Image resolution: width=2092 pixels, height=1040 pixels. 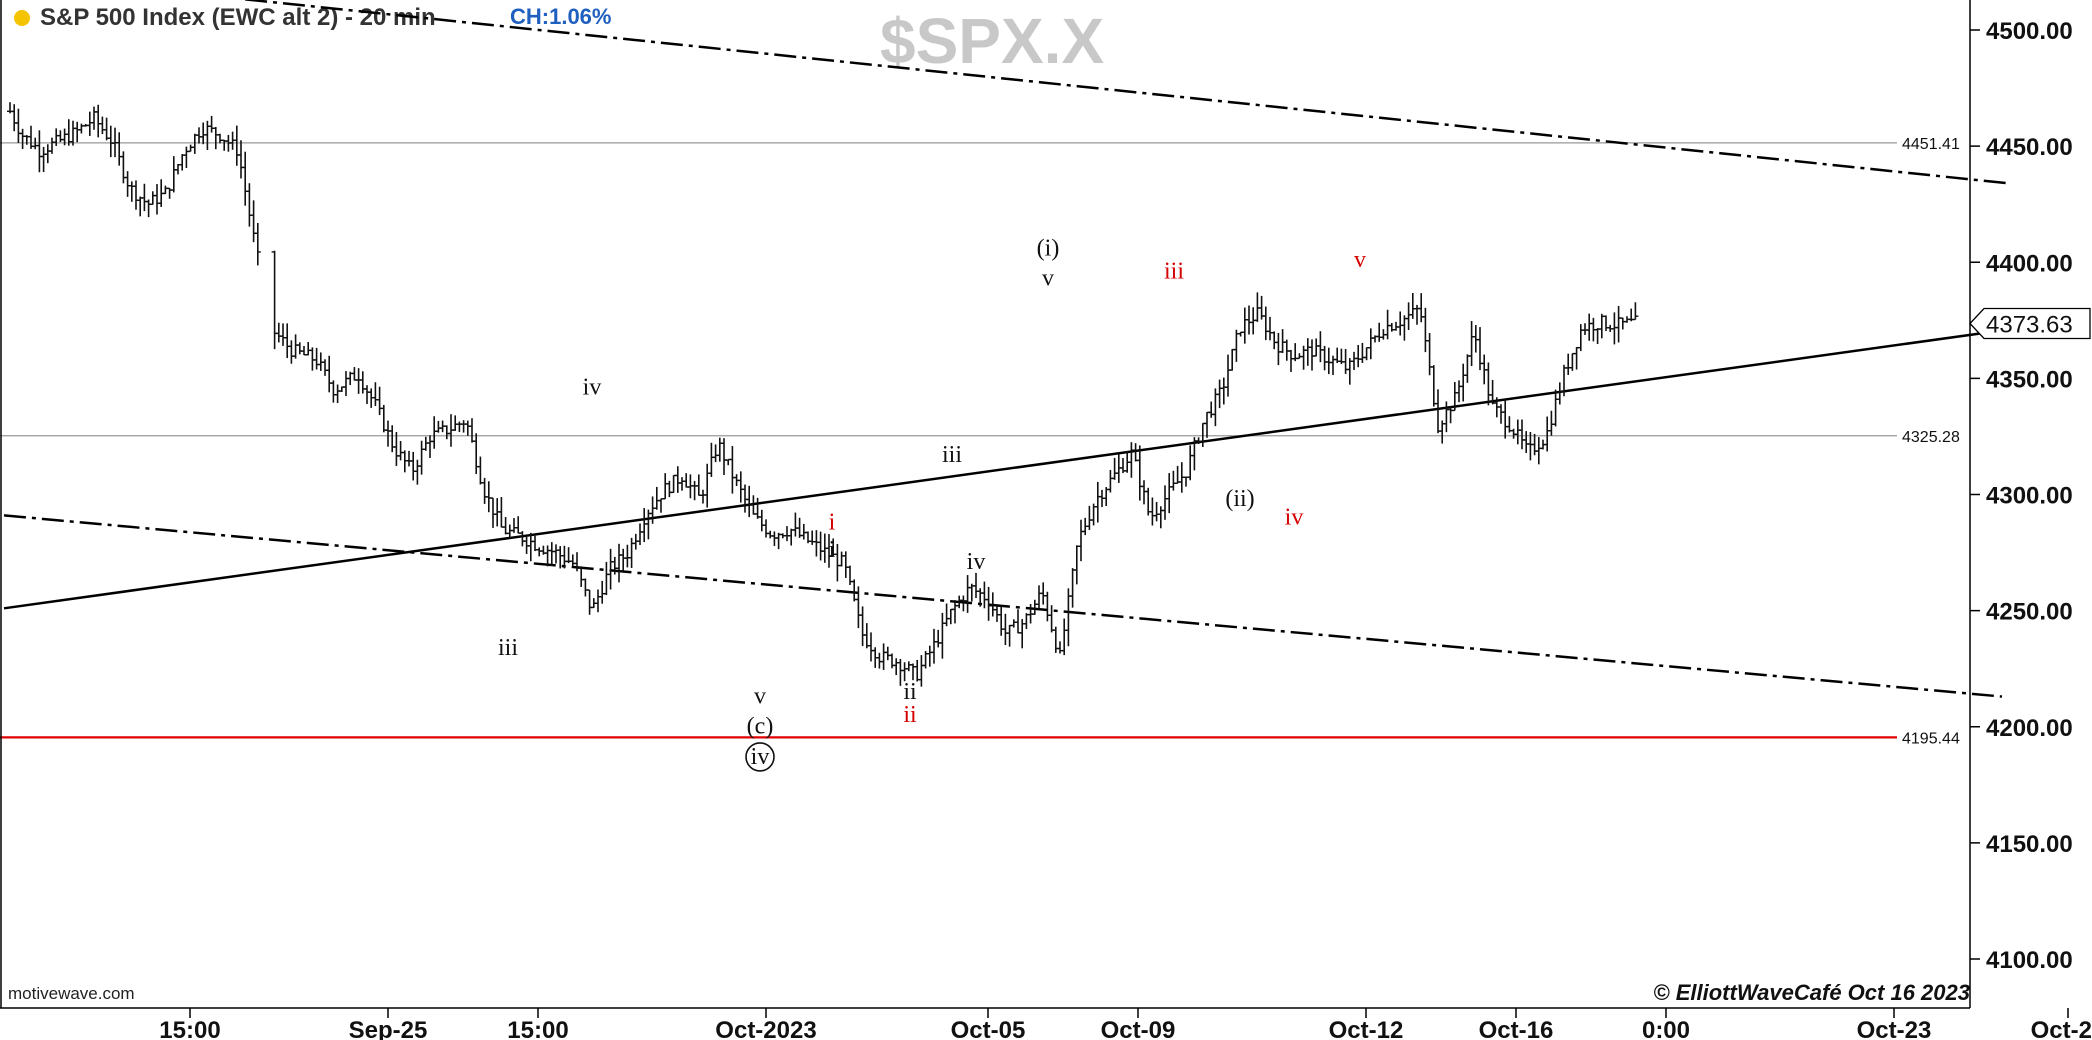 What do you see at coordinates (760, 727) in the screenshot?
I see `wave-label-3: (c)` at bounding box center [760, 727].